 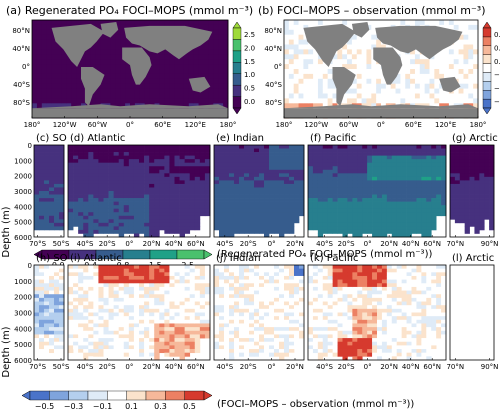 I want to click on section-panel-2: (e) Indian 40°S 20°S 0° 20°N, so click(x=259, y=190).